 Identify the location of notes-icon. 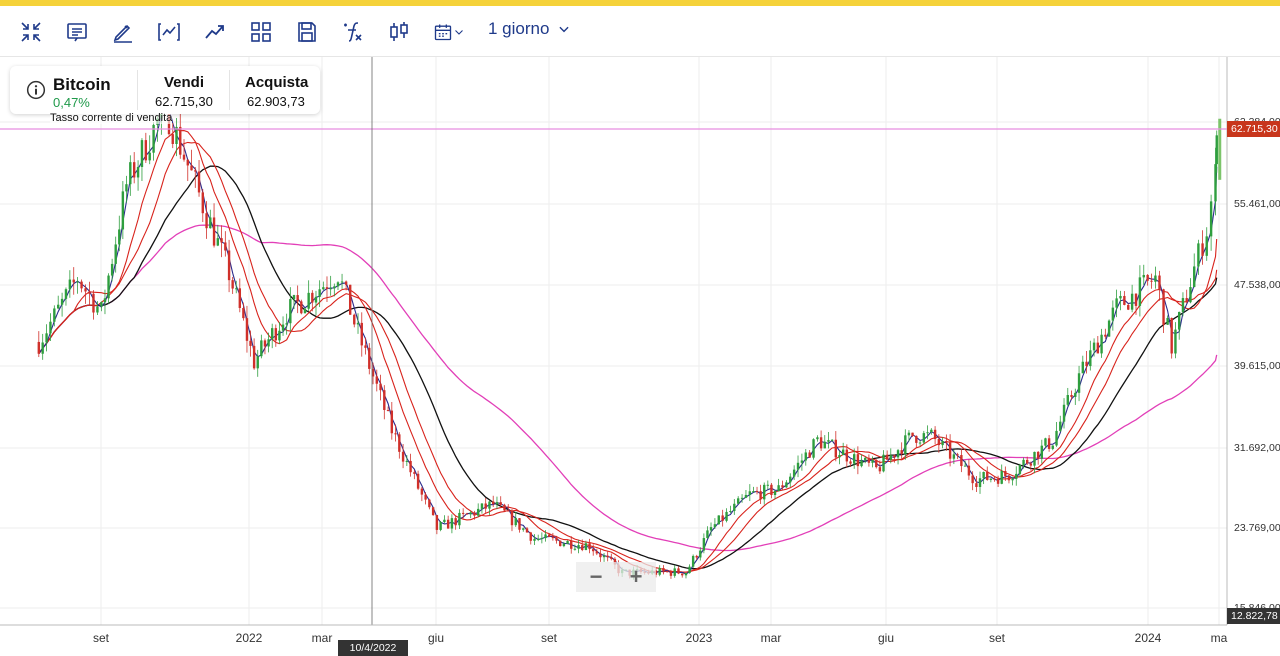
(77, 32).